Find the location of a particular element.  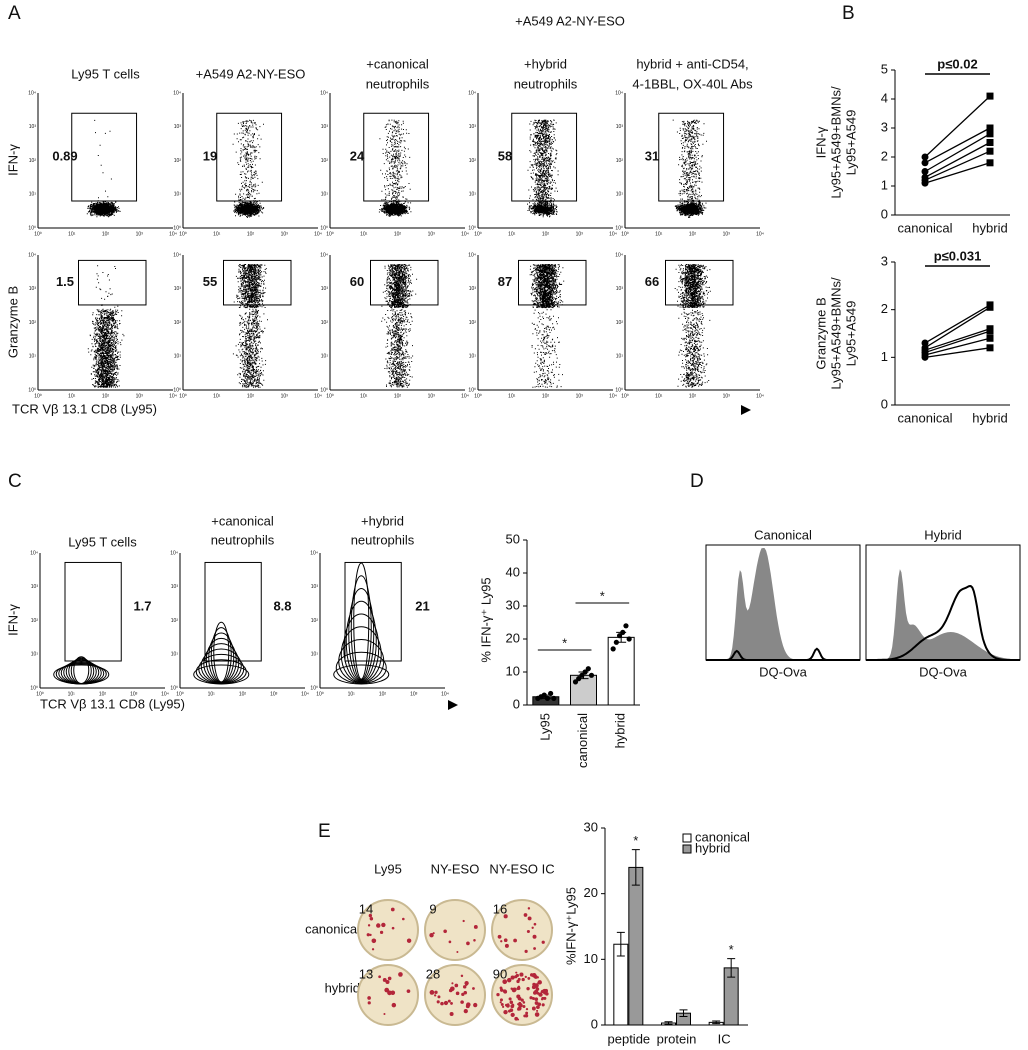

y-tick-label: 20 is located at coordinates (513, 637).